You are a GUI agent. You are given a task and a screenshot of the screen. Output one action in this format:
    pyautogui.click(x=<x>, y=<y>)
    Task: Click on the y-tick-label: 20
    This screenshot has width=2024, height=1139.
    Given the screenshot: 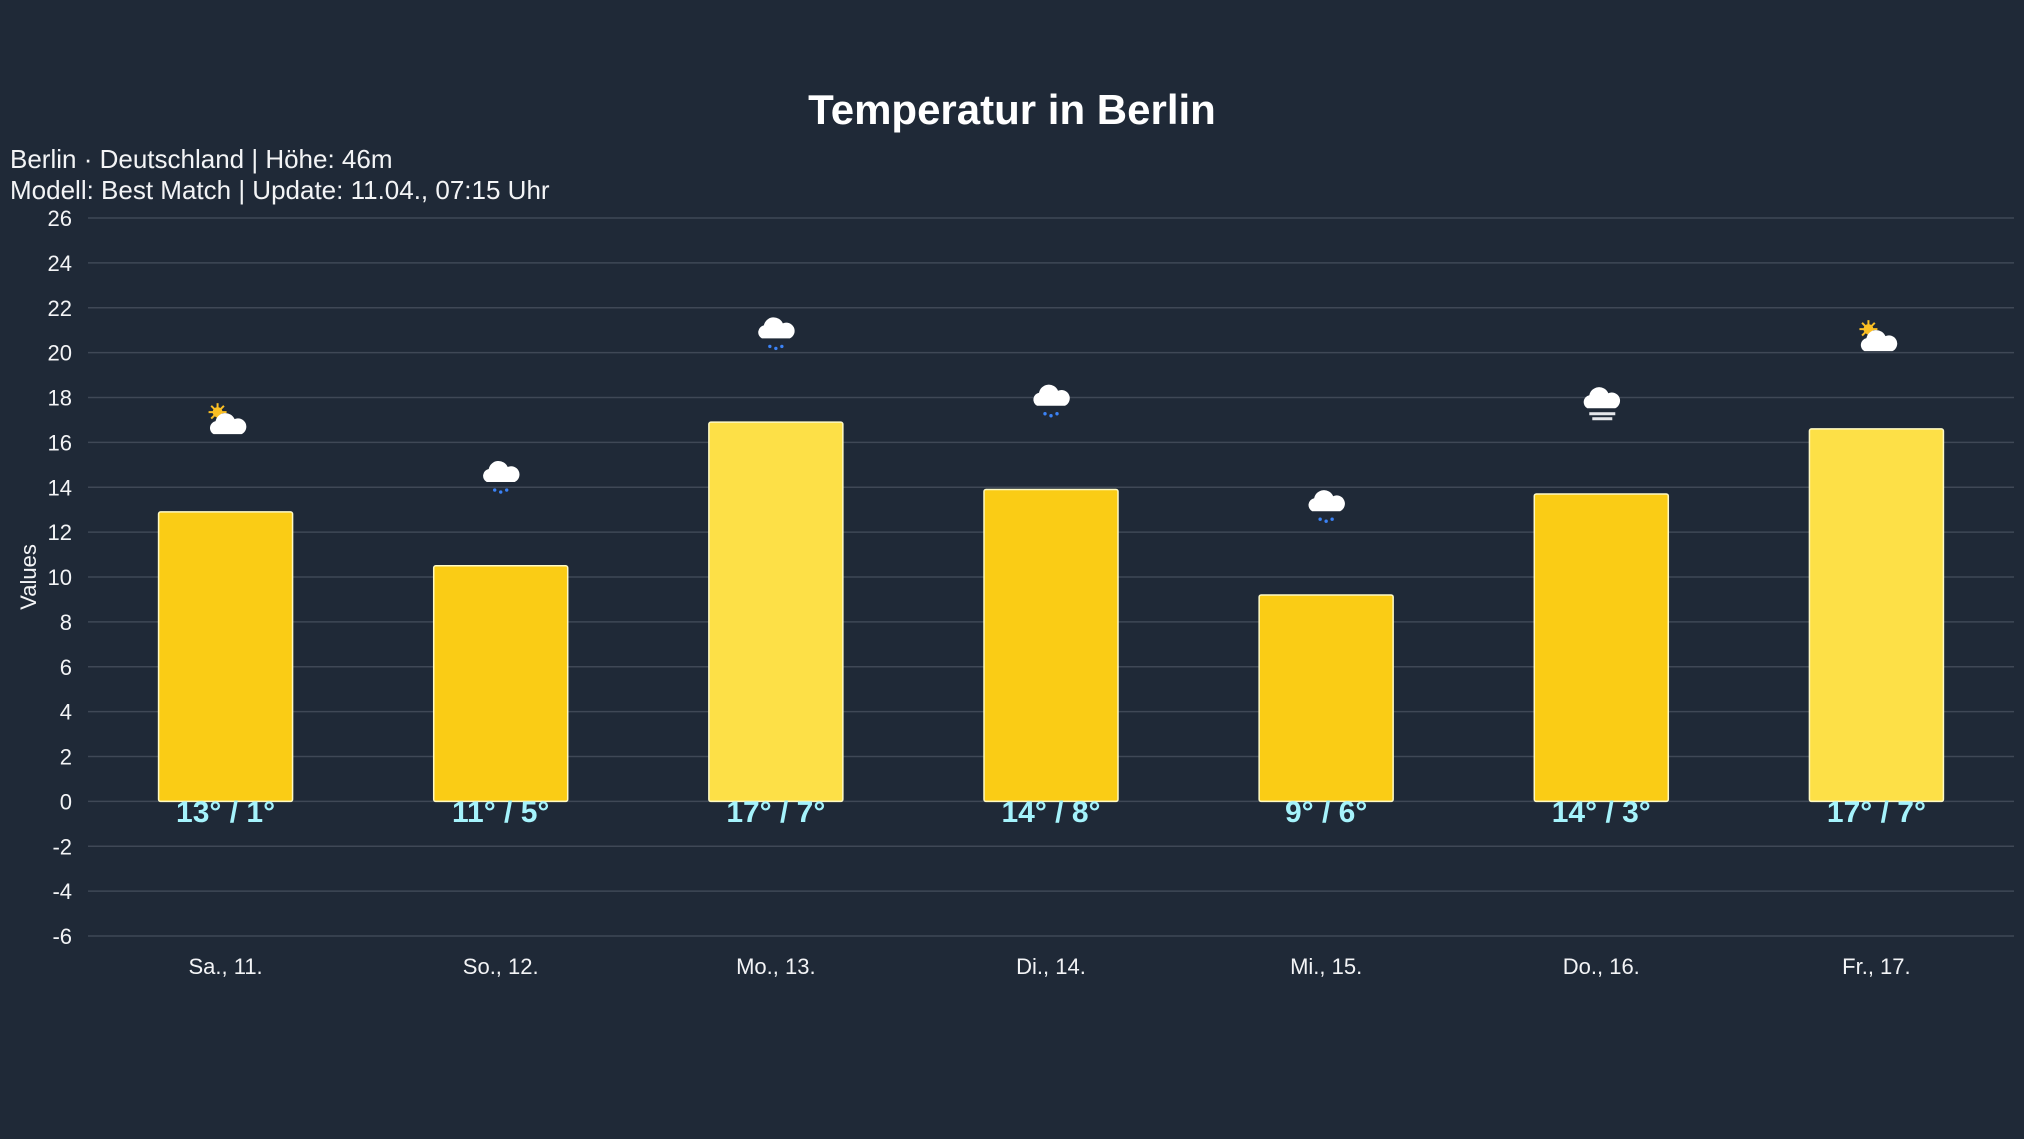 What is the action you would take?
    pyautogui.click(x=60, y=353)
    